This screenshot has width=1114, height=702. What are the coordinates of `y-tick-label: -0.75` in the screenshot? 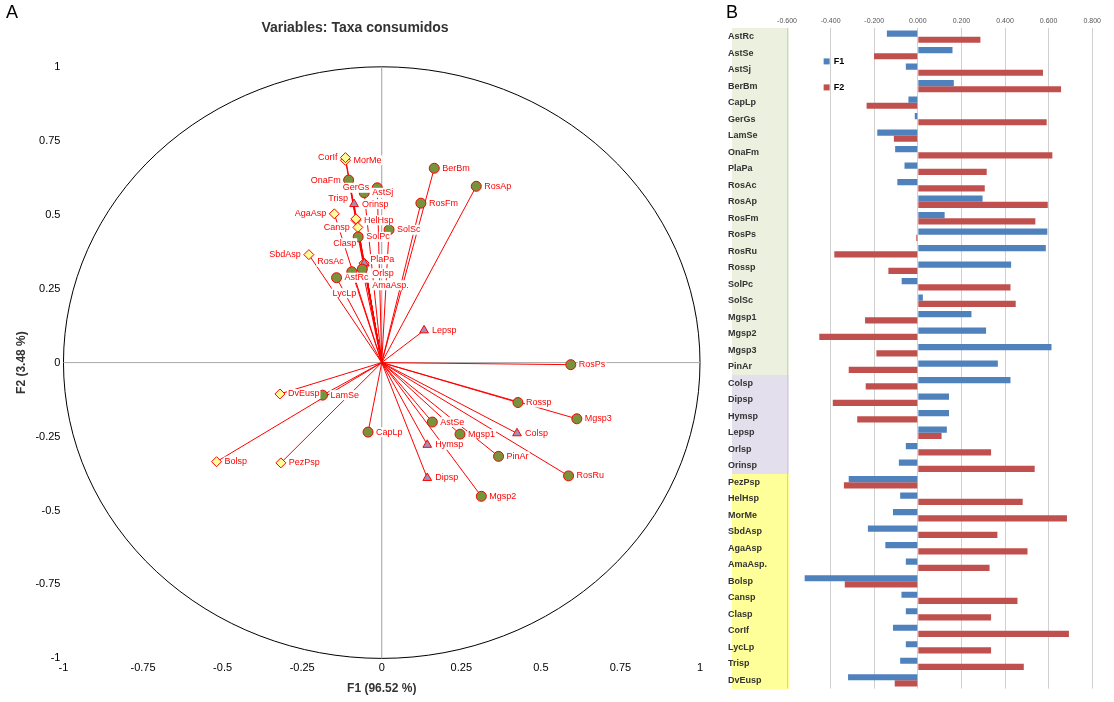 It's located at (48, 583).